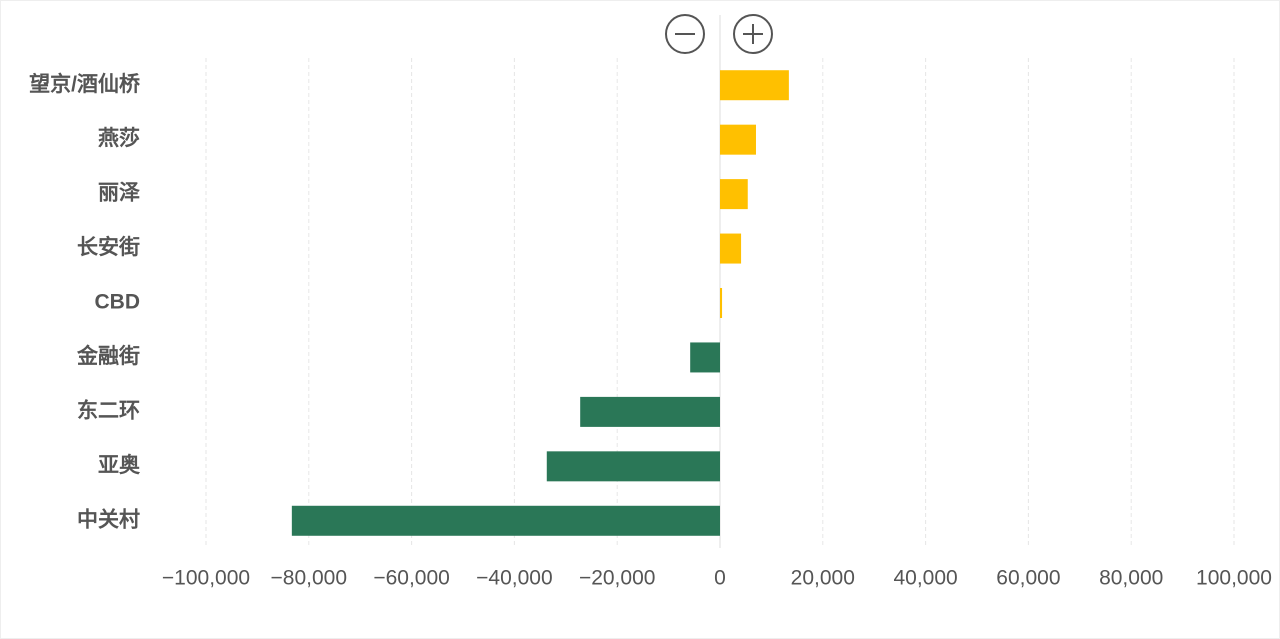  What do you see at coordinates (108, 247) in the screenshot?
I see `y-tick-label: 长安街` at bounding box center [108, 247].